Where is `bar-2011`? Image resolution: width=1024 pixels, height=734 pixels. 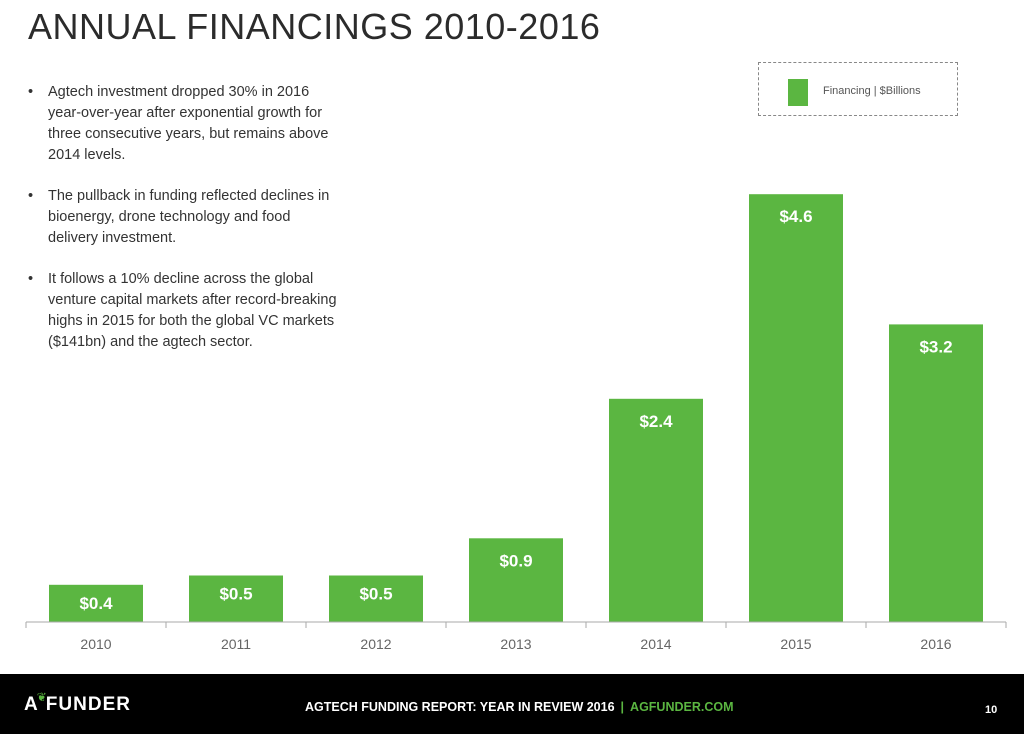
bar-2011 is located at coordinates (236, 598).